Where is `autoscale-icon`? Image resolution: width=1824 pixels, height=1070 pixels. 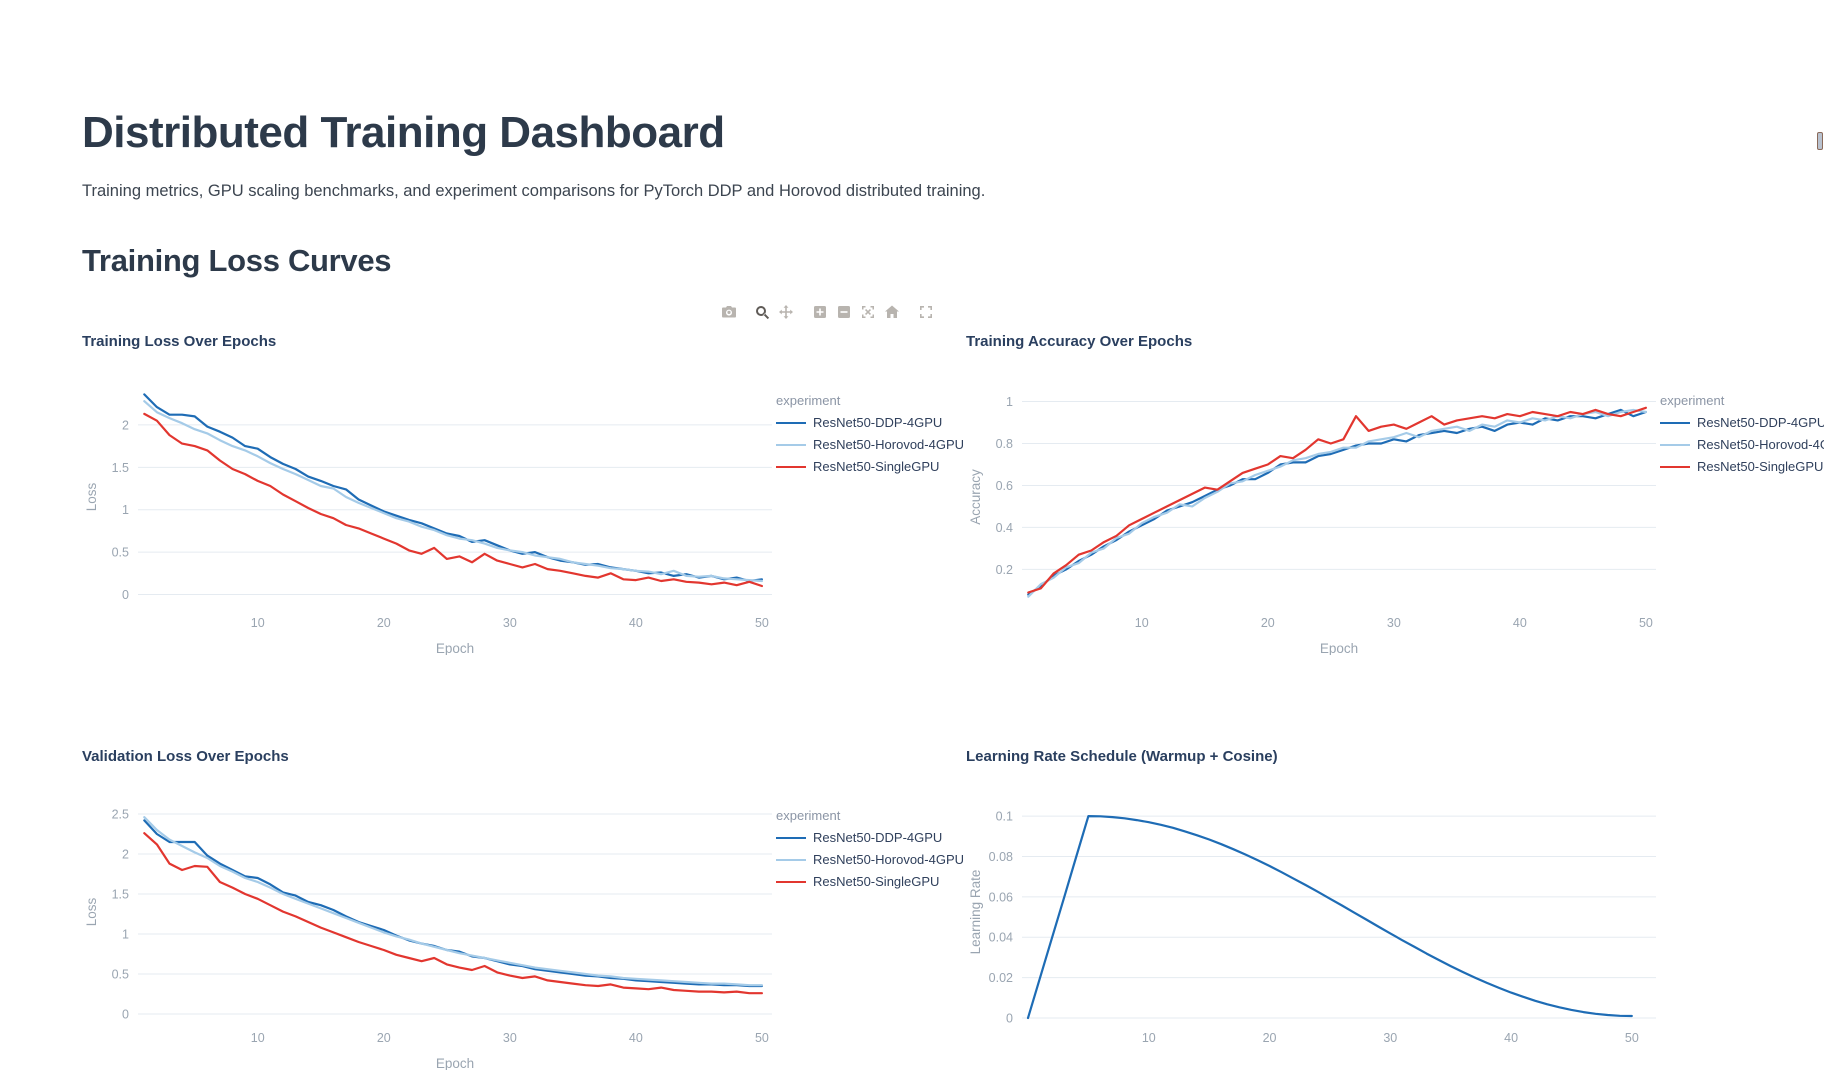 autoscale-icon is located at coordinates (868, 312).